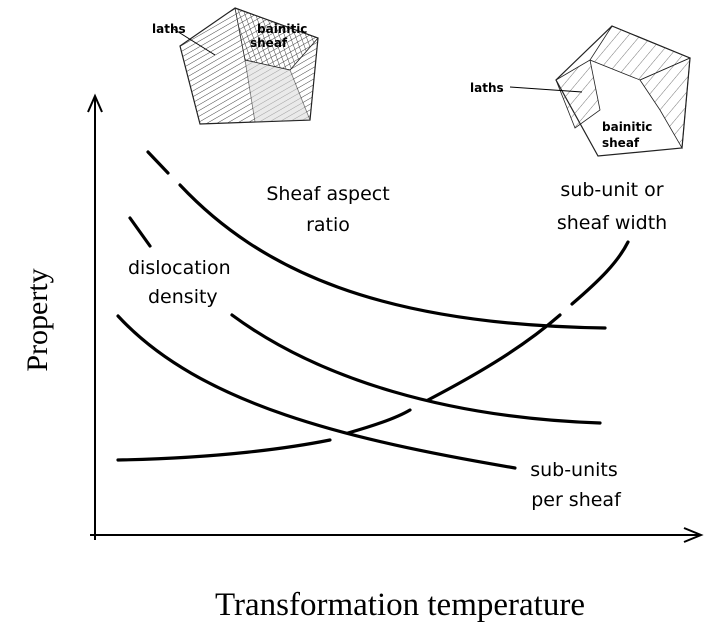 This screenshot has width=711, height=635. I want to click on curve-label: ratio, so click(328, 225).